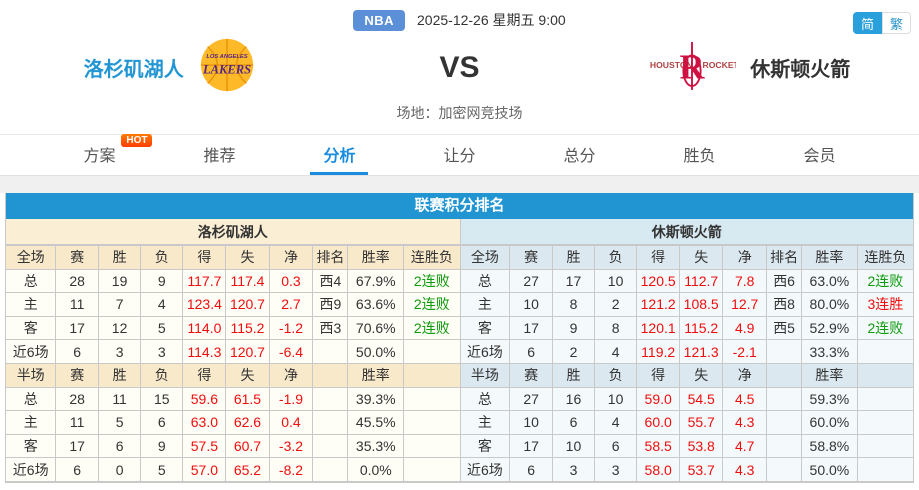 The height and width of the screenshot is (490, 919). Describe the element at coordinates (580, 155) in the screenshot. I see `tab-zongfen: 总分` at that location.